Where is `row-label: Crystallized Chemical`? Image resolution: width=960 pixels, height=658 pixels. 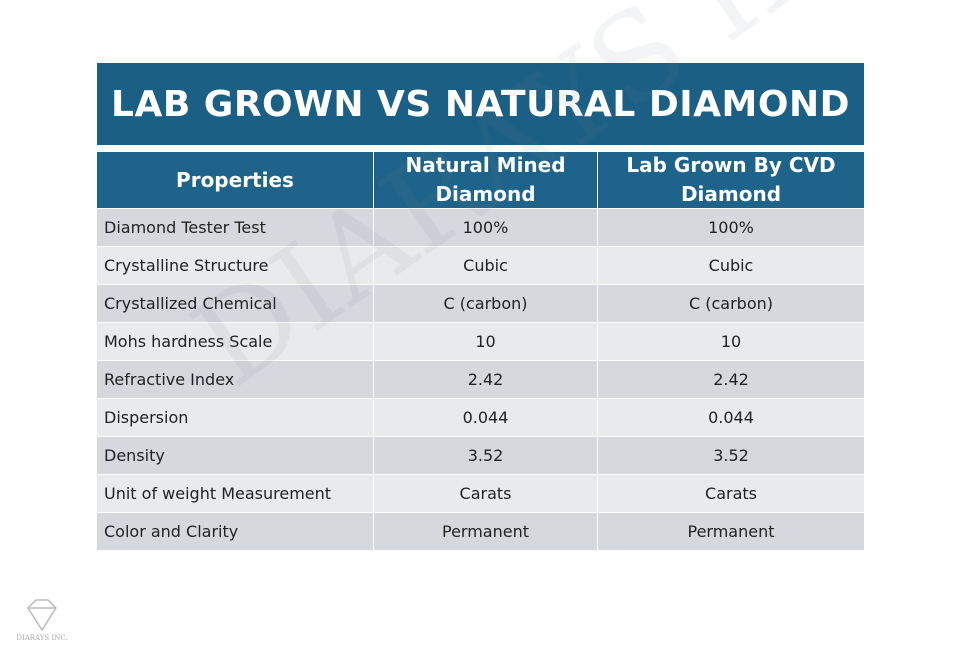
row-label: Crystallized Chemical is located at coordinates (235, 303).